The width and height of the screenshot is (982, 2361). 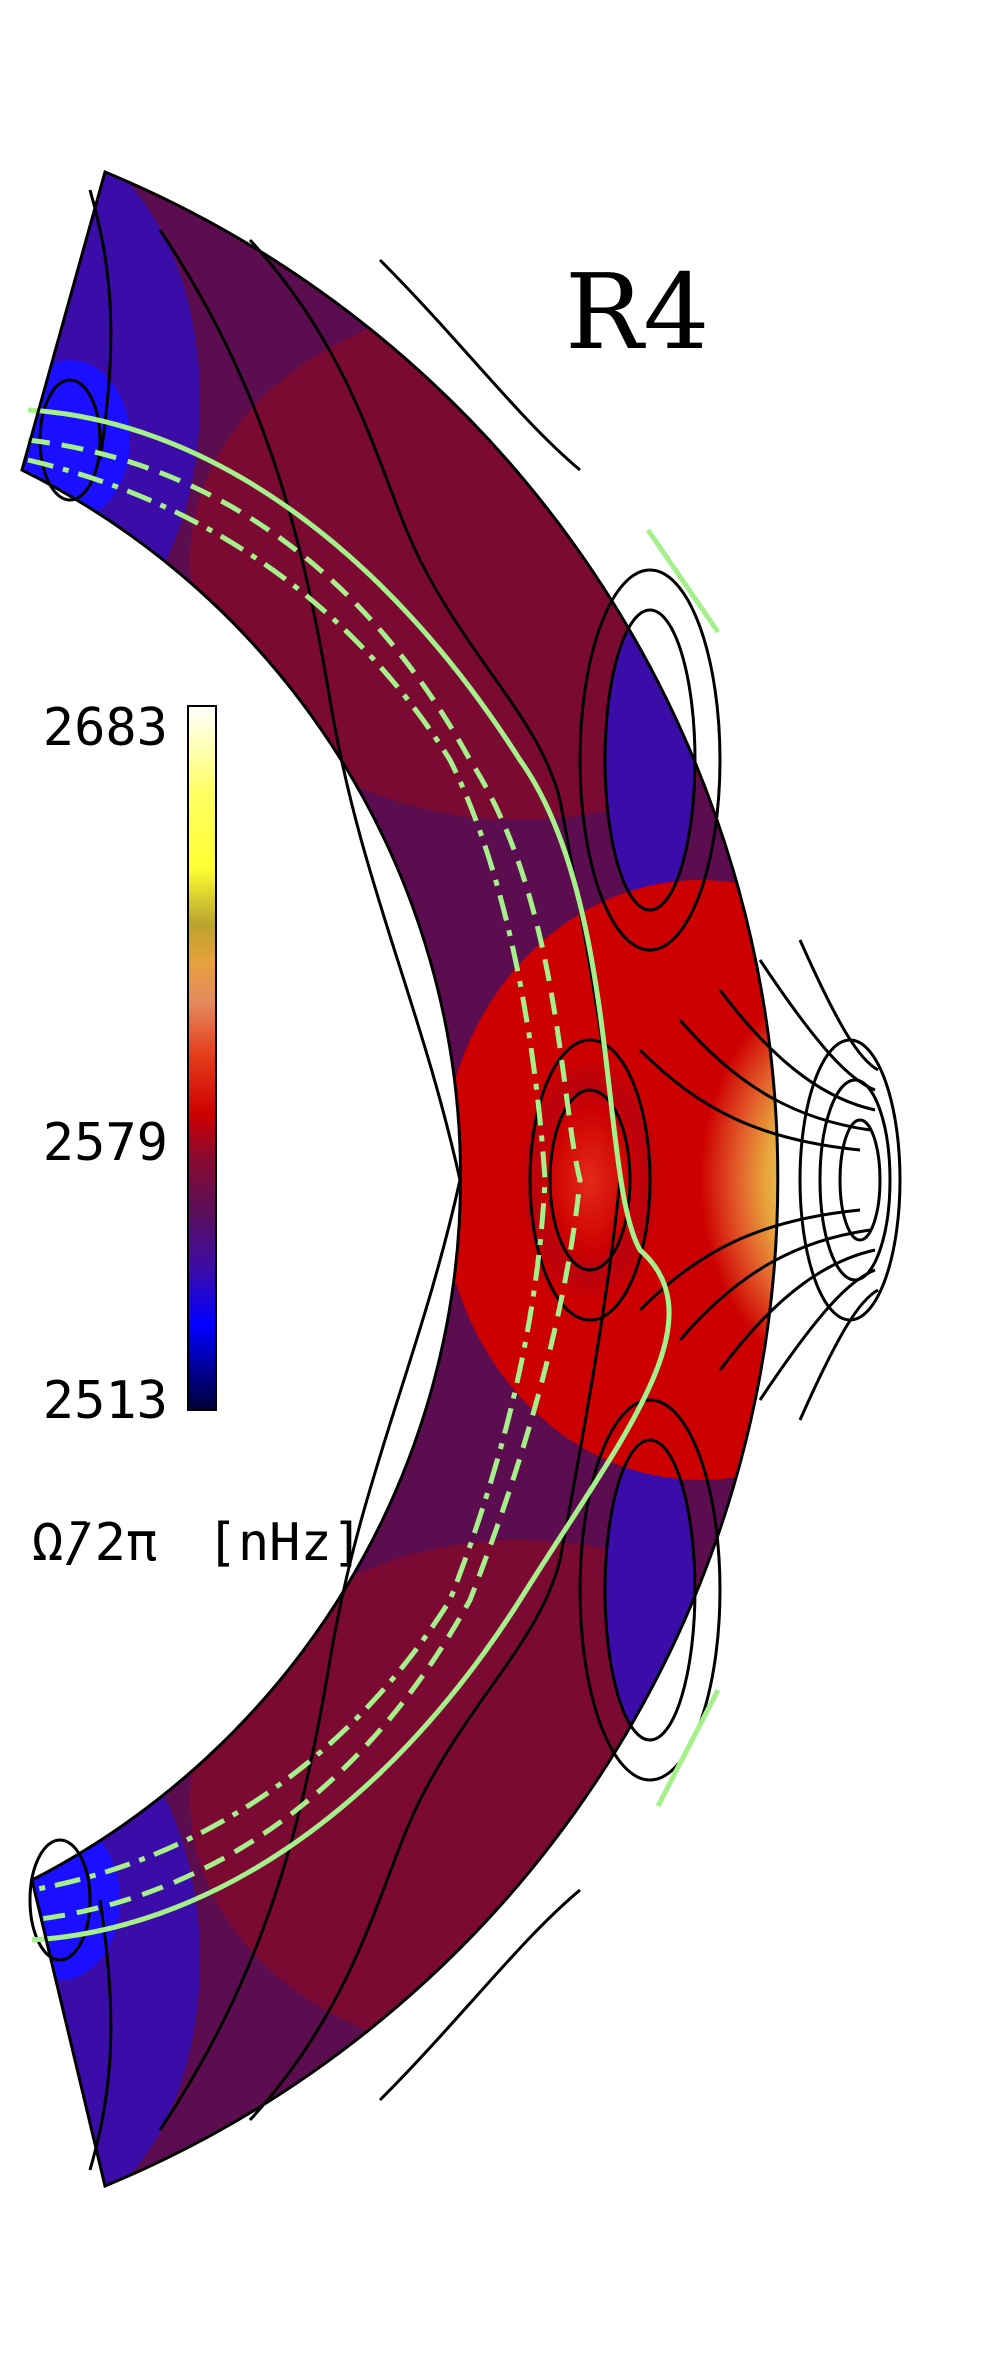 I want to click on figure-title: R4, so click(x=637, y=312).